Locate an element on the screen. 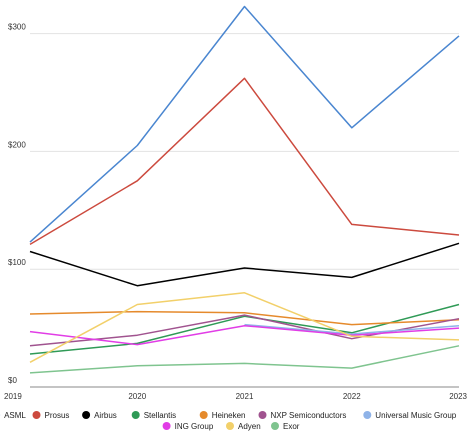  legend-marker-universal-music-group is located at coordinates (367, 415).